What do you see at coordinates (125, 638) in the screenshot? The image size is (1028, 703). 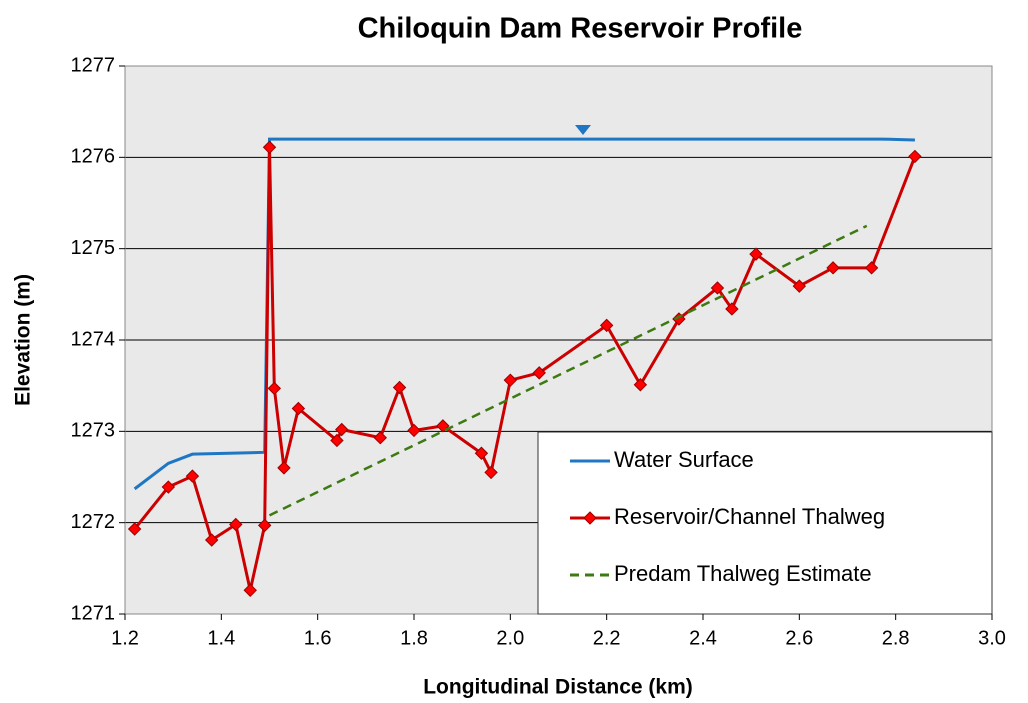 I see `x-tick-label: 1.2` at bounding box center [125, 638].